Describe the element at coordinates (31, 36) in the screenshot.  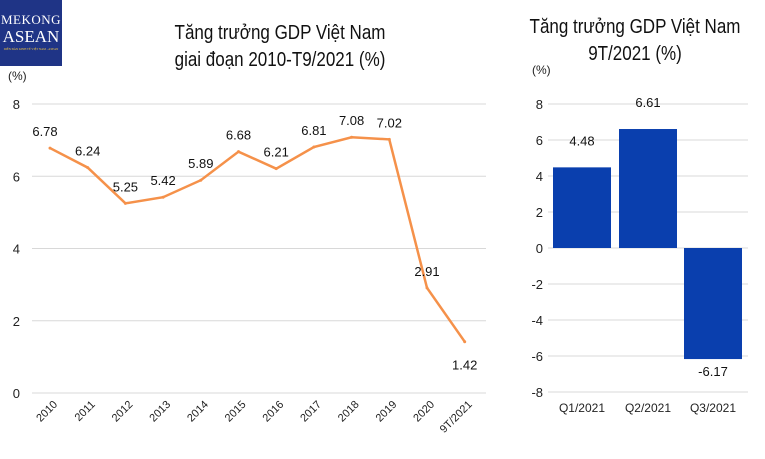
I see `logo-line2: ASEAN` at that location.